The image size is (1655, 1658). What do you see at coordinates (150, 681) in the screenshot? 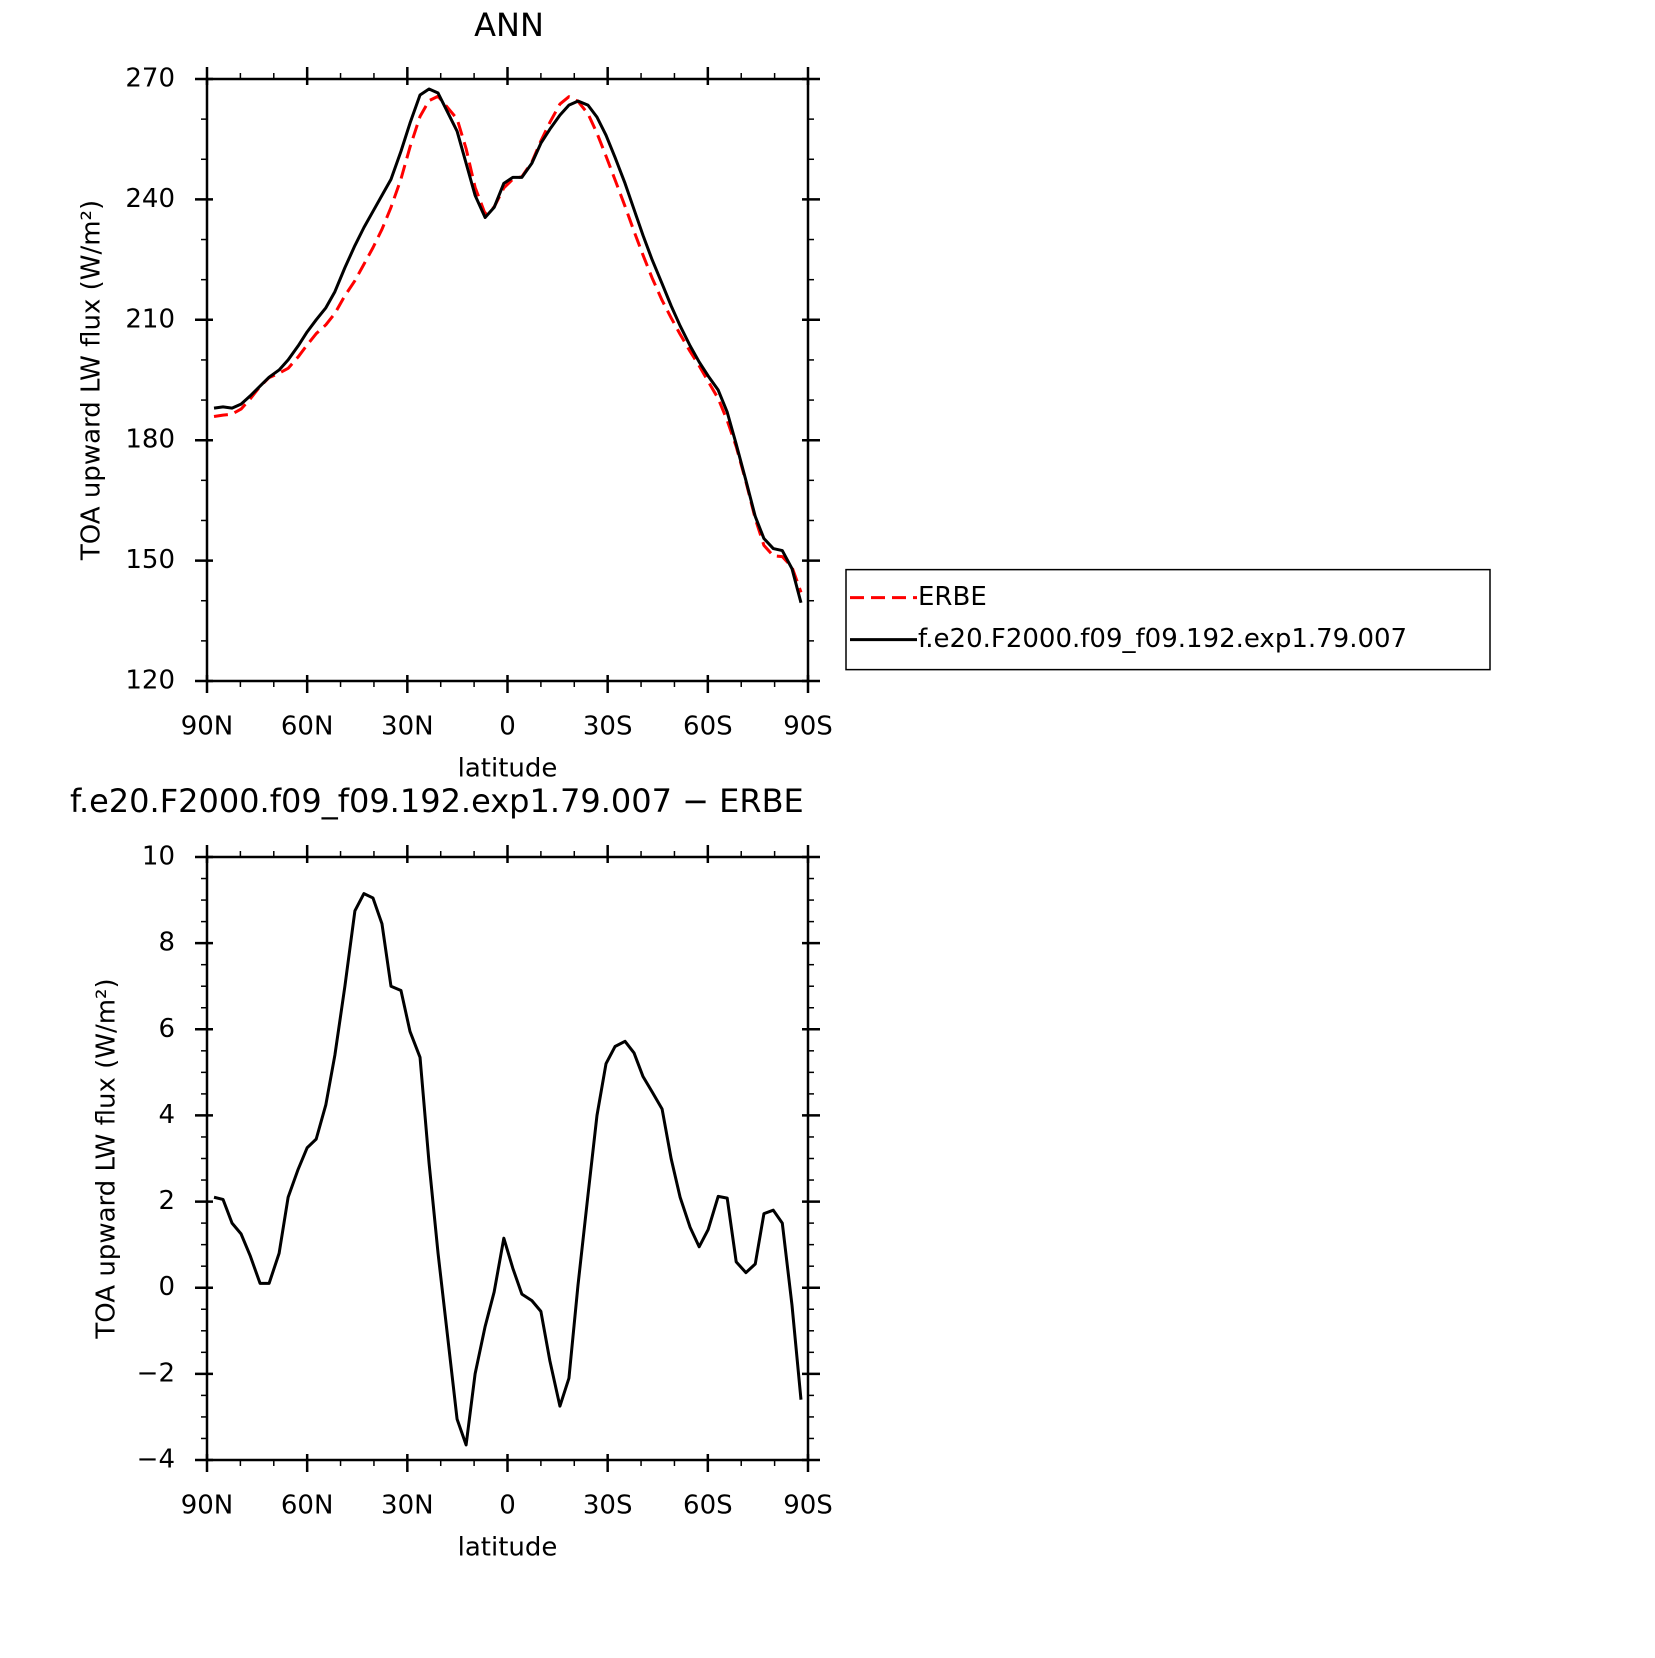
I see `y-tick-label: 120` at bounding box center [150, 681].